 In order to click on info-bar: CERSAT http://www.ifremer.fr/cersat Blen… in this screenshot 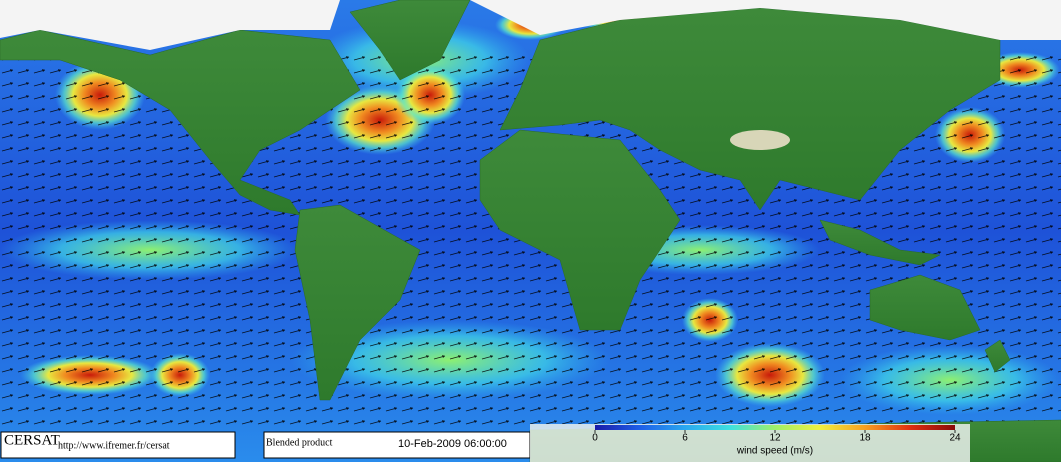, I will do `click(265, 445)`.